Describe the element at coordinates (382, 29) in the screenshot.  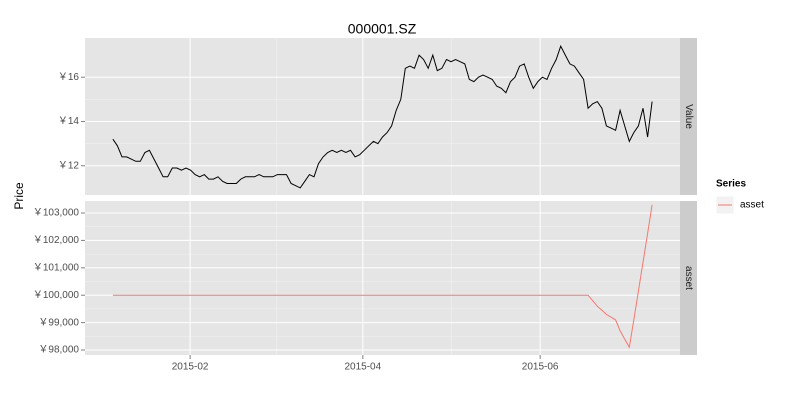
I see `chart-title: 000001.SZ` at that location.